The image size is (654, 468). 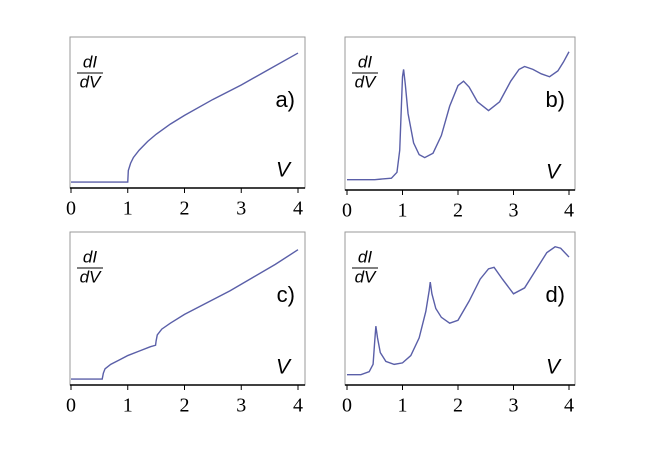 What do you see at coordinates (555, 294) in the screenshot?
I see `panel-annotation: d)` at bounding box center [555, 294].